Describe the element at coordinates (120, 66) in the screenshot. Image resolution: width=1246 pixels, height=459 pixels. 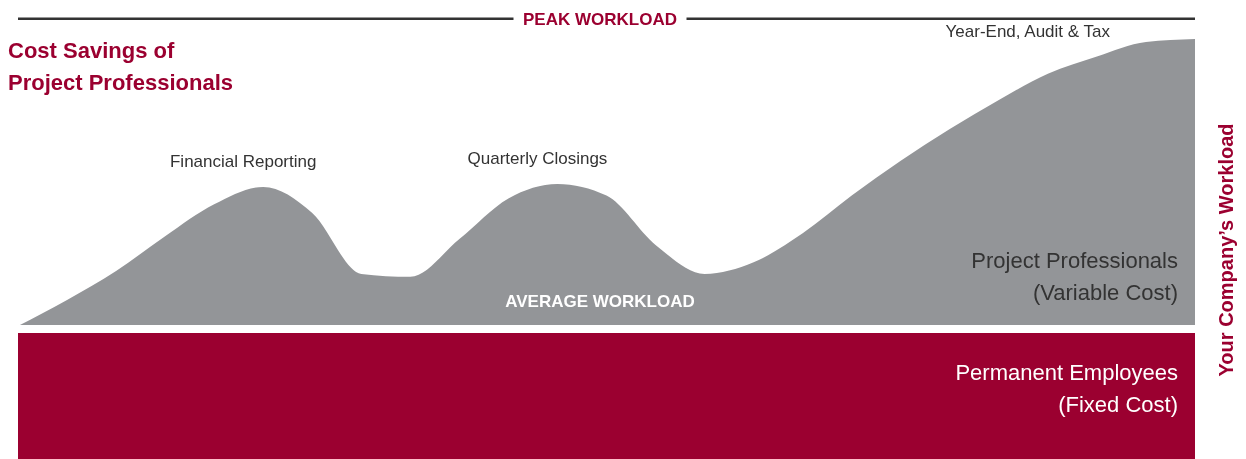
I see `text: Cost Savings of Project Professionals` at that location.